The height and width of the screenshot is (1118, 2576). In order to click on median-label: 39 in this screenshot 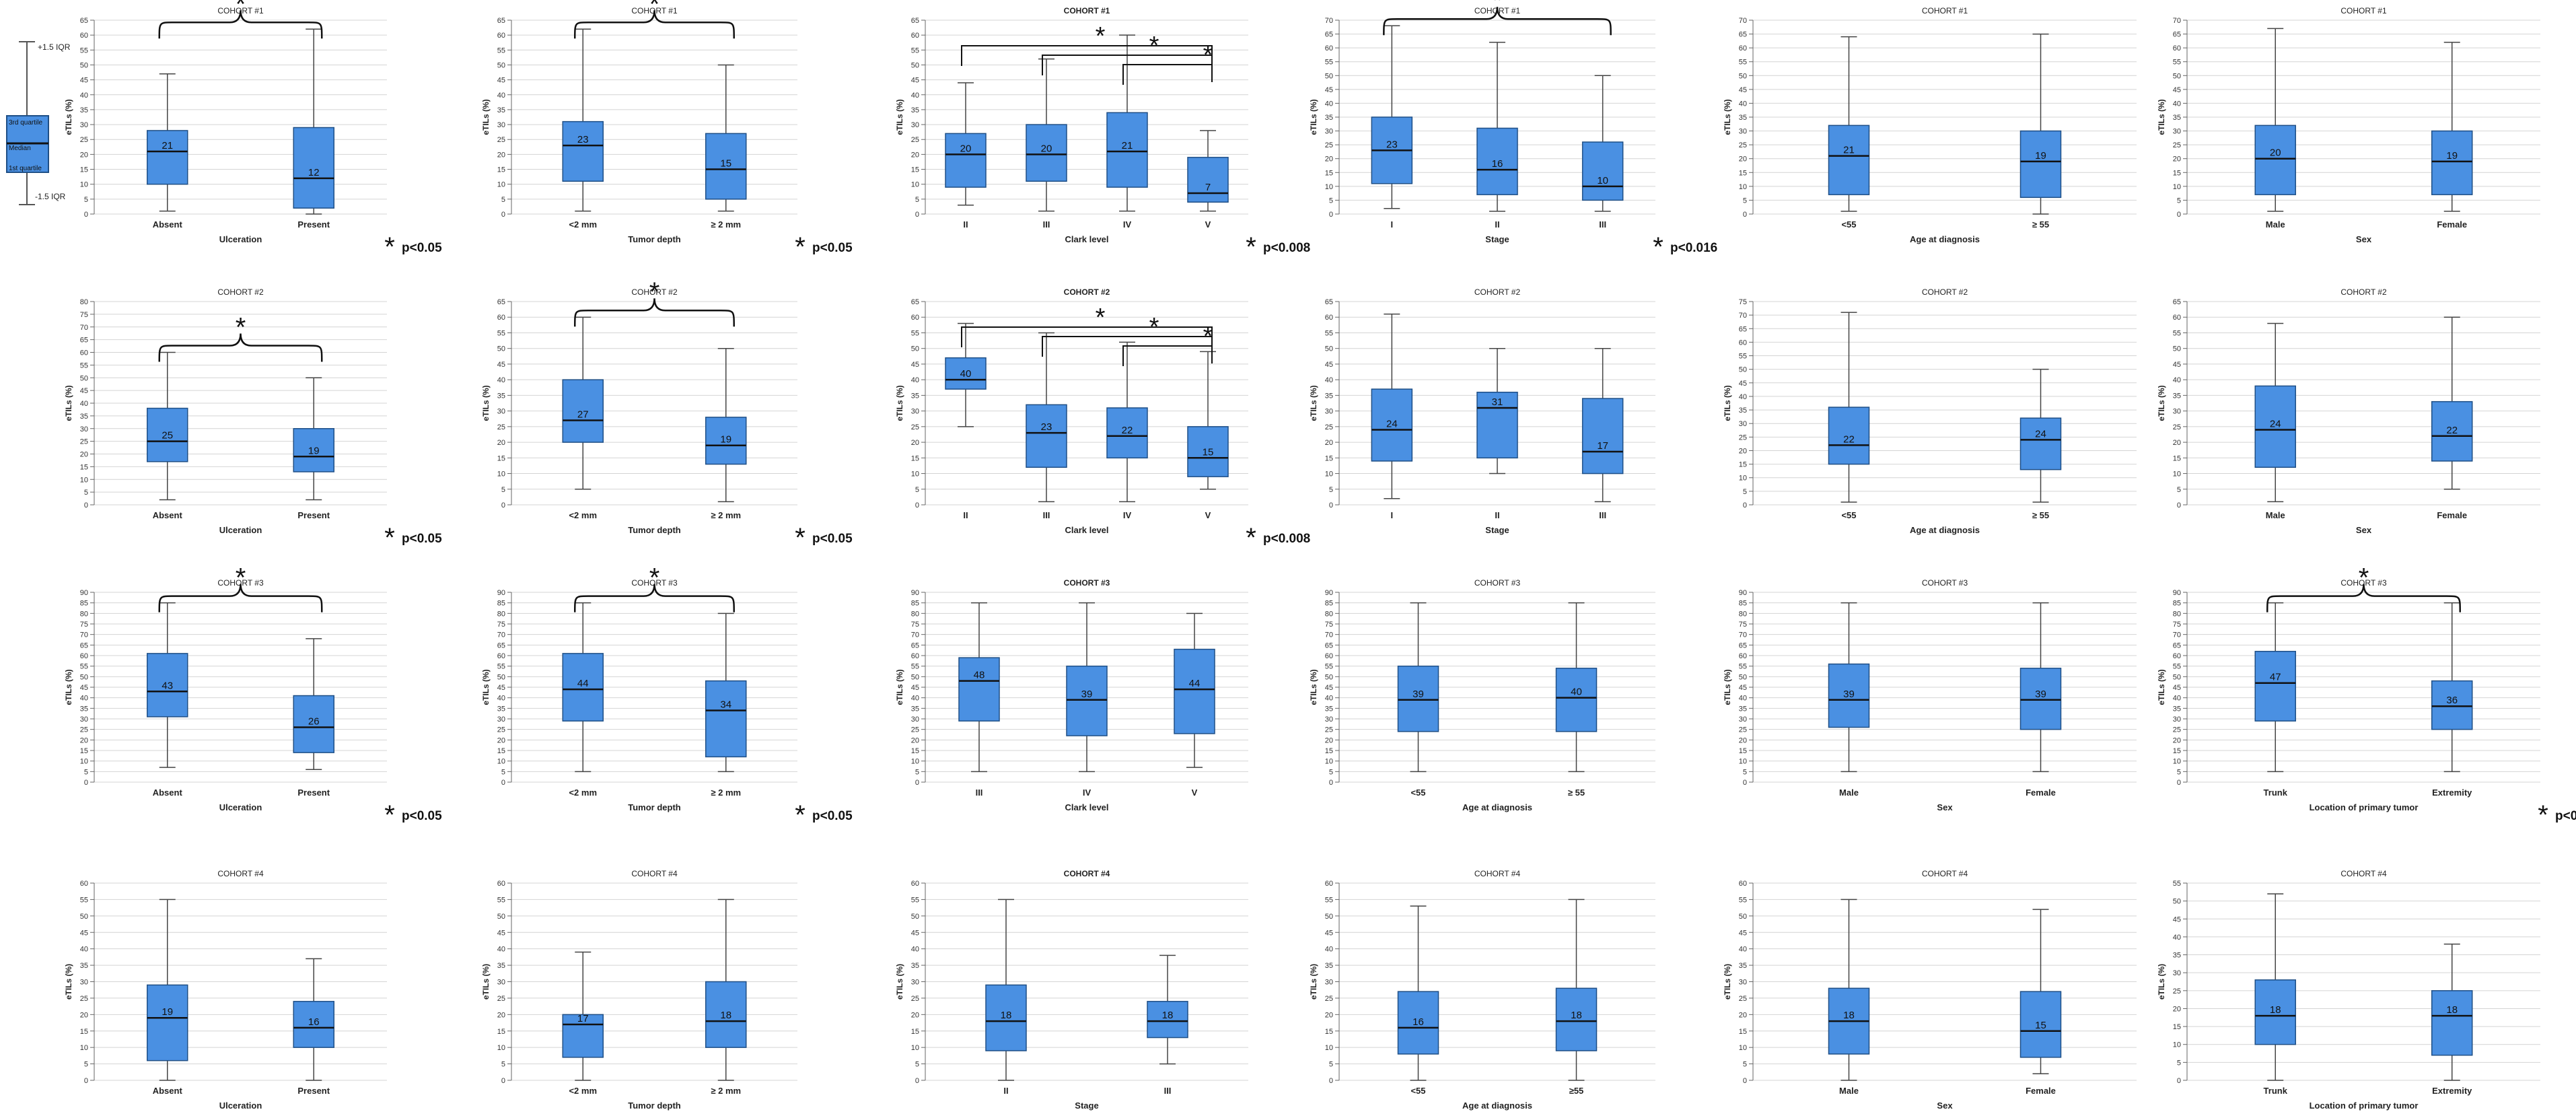, I will do `click(1849, 694)`.